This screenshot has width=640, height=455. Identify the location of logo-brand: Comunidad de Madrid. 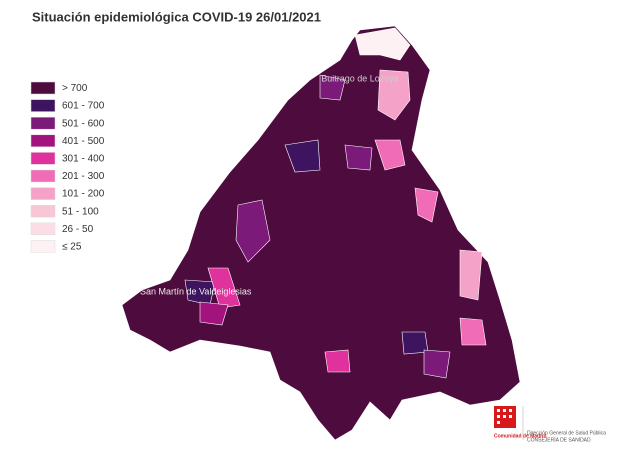
(520, 436).